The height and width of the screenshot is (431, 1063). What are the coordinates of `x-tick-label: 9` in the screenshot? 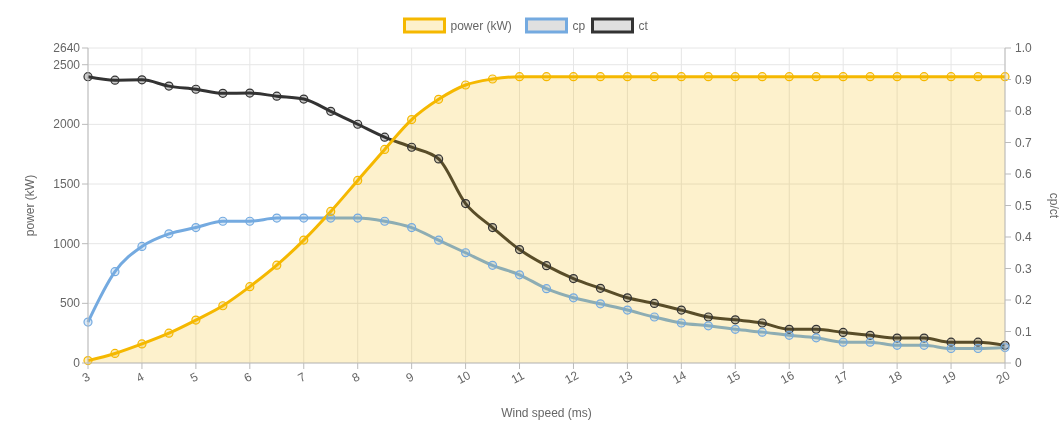 It's located at (410, 377).